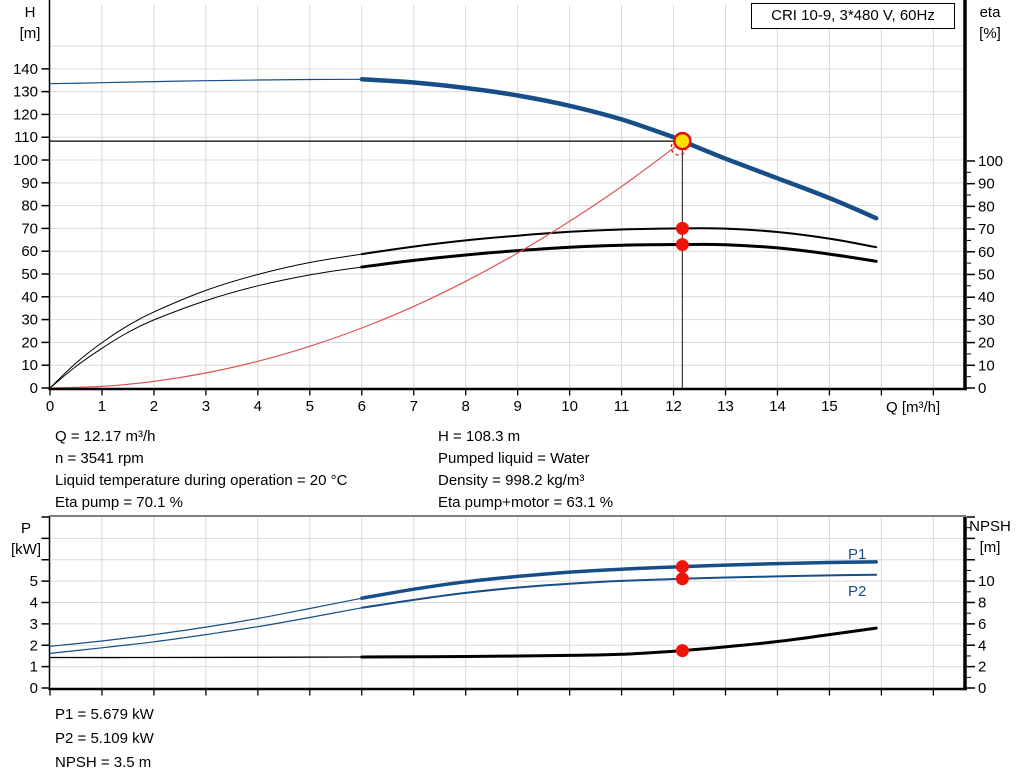 Image resolution: width=1024 pixels, height=781 pixels. What do you see at coordinates (986, 184) in the screenshot?
I see `eta-tick-label: 90` at bounding box center [986, 184].